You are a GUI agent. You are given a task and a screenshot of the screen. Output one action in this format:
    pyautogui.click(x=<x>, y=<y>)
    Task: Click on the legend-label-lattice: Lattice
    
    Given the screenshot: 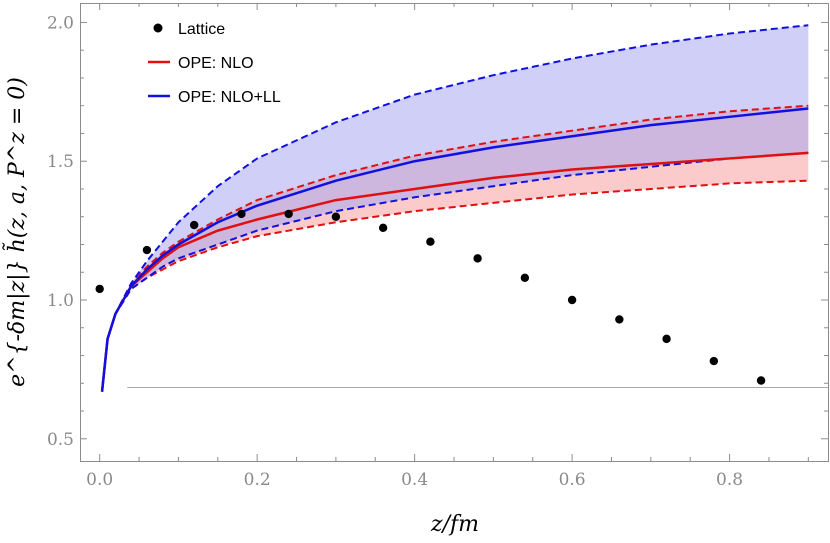 What is the action you would take?
    pyautogui.click(x=201, y=29)
    